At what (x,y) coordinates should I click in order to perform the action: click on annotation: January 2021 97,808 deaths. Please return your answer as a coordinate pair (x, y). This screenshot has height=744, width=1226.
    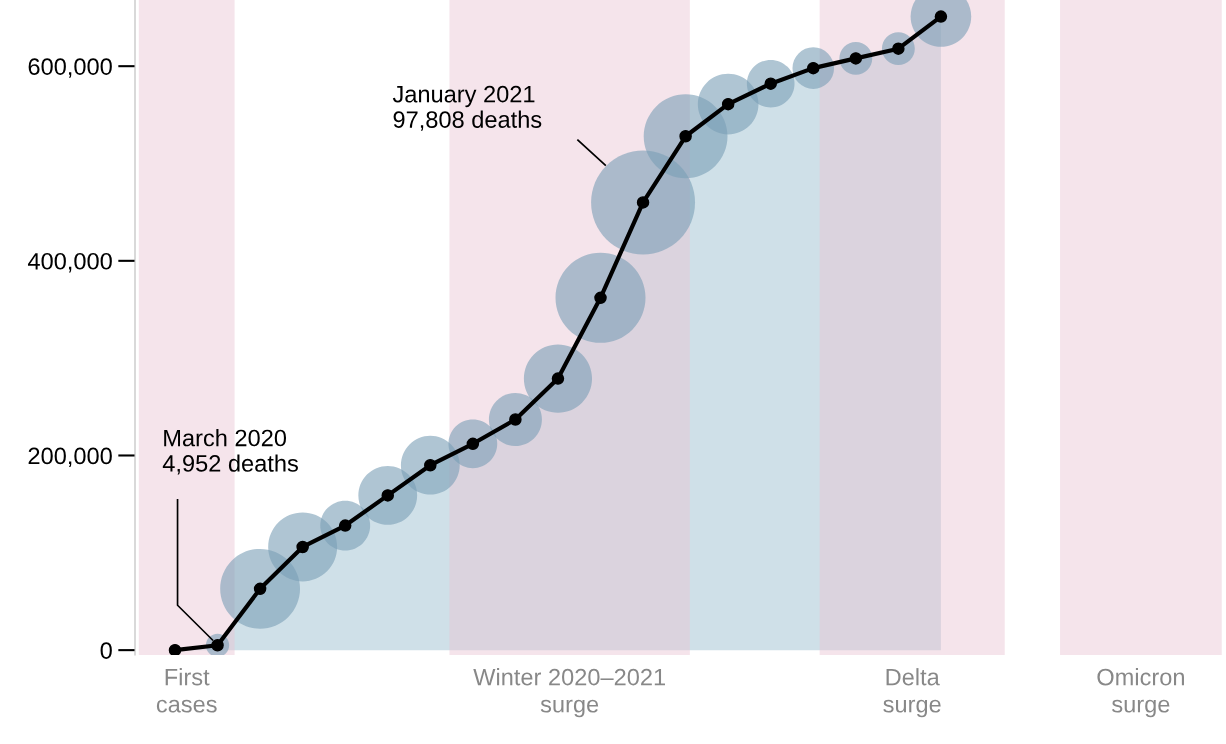
    Looking at the image, I should click on (467, 108).